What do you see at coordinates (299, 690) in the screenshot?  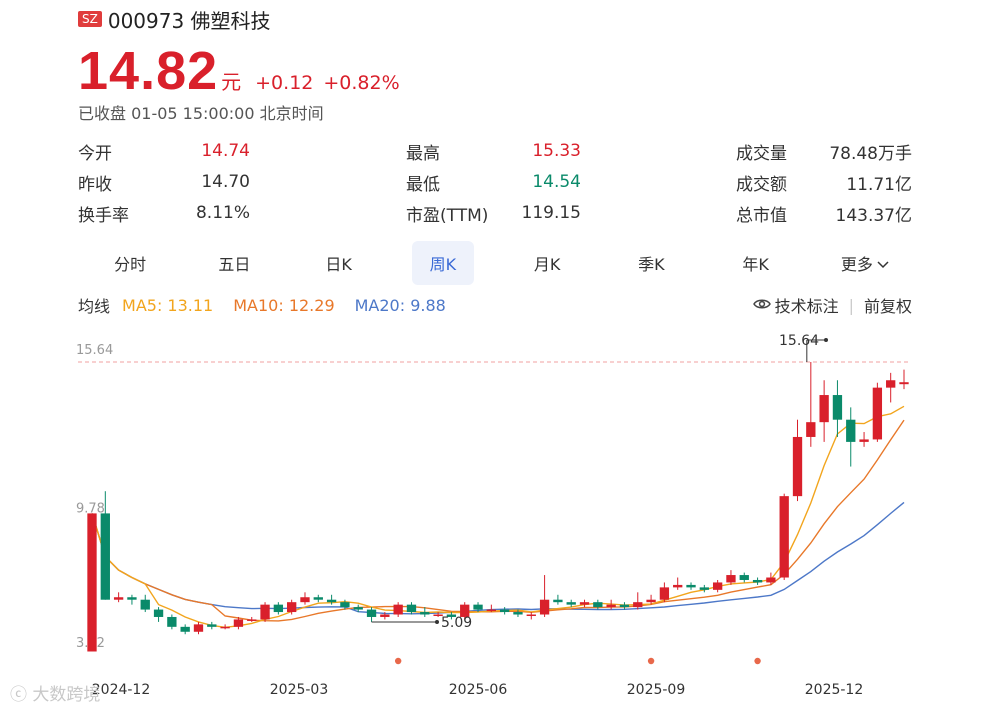 I see `x-tick-label: 2025-03` at bounding box center [299, 690].